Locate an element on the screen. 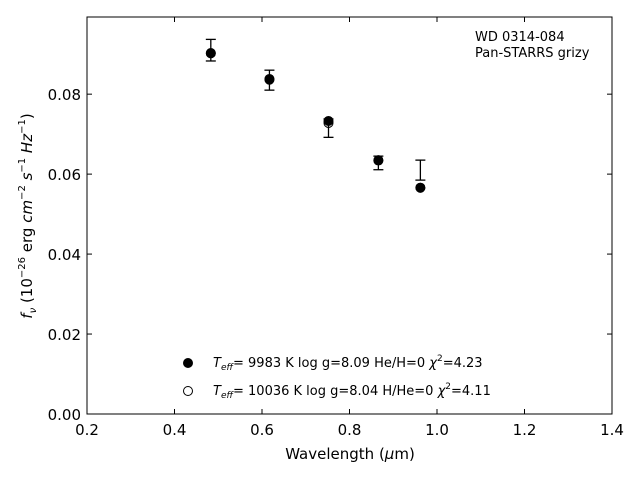  legend-entry-2: Teff= 10036 K log g=8.04 H/He=0 χ2=4.11 is located at coordinates (352, 391).